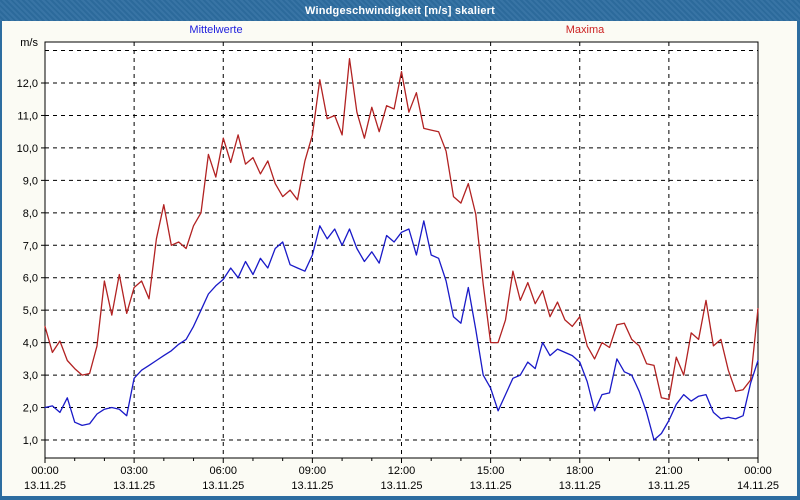 This screenshot has height=500, width=800. I want to click on x-tick-date-label: 14.11.25, so click(758, 486).